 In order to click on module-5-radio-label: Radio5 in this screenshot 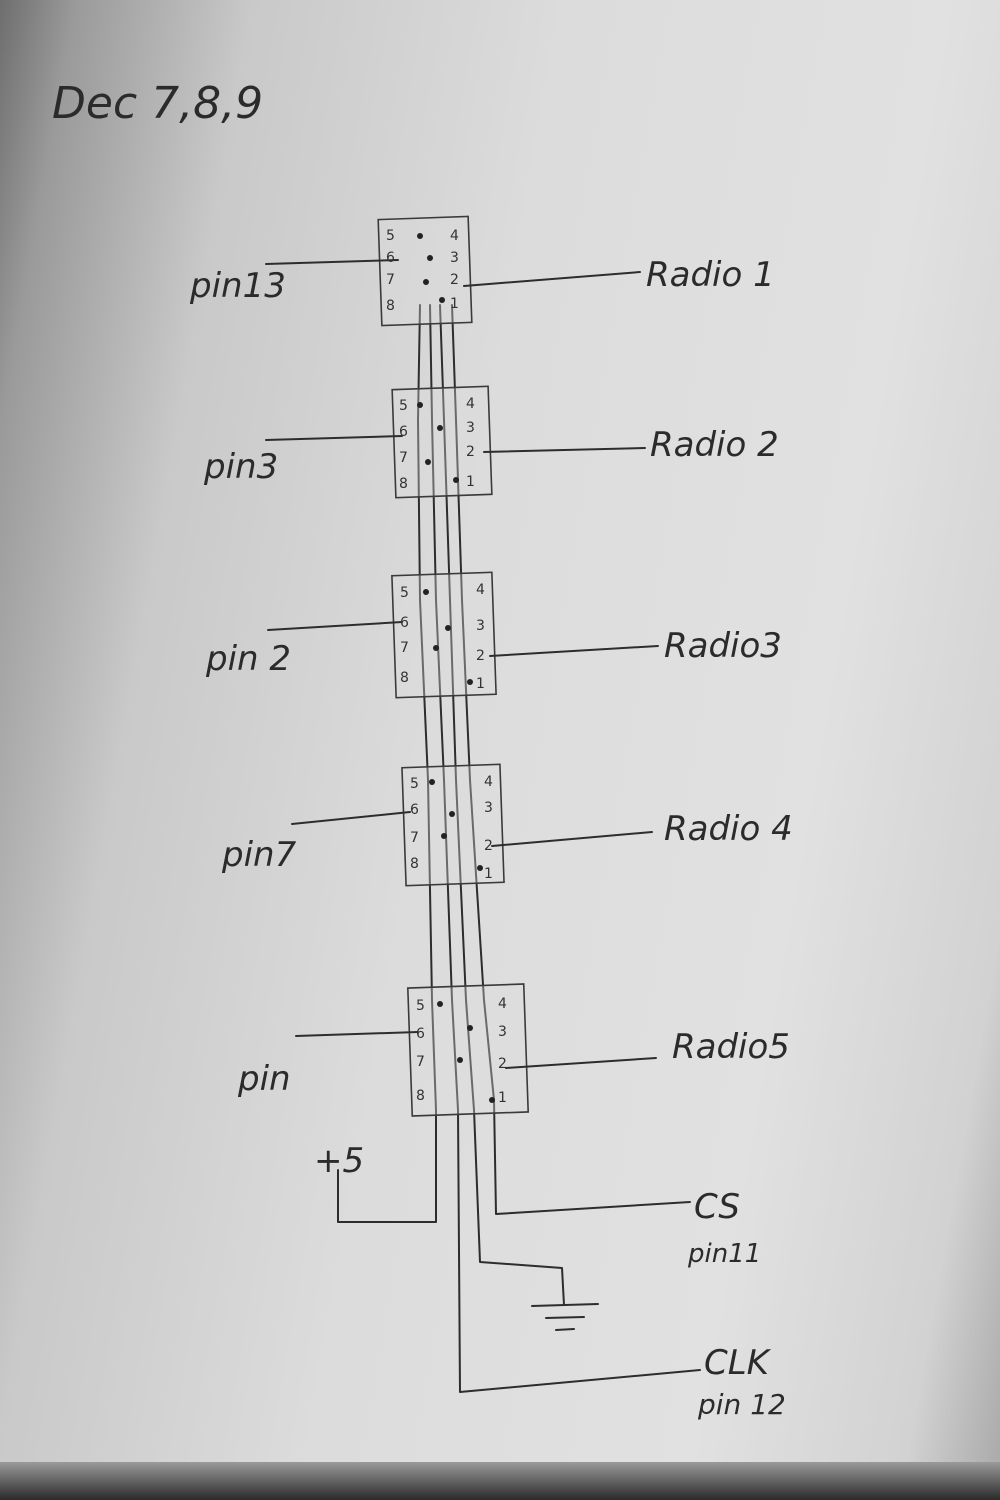, I will do `click(731, 1047)`.